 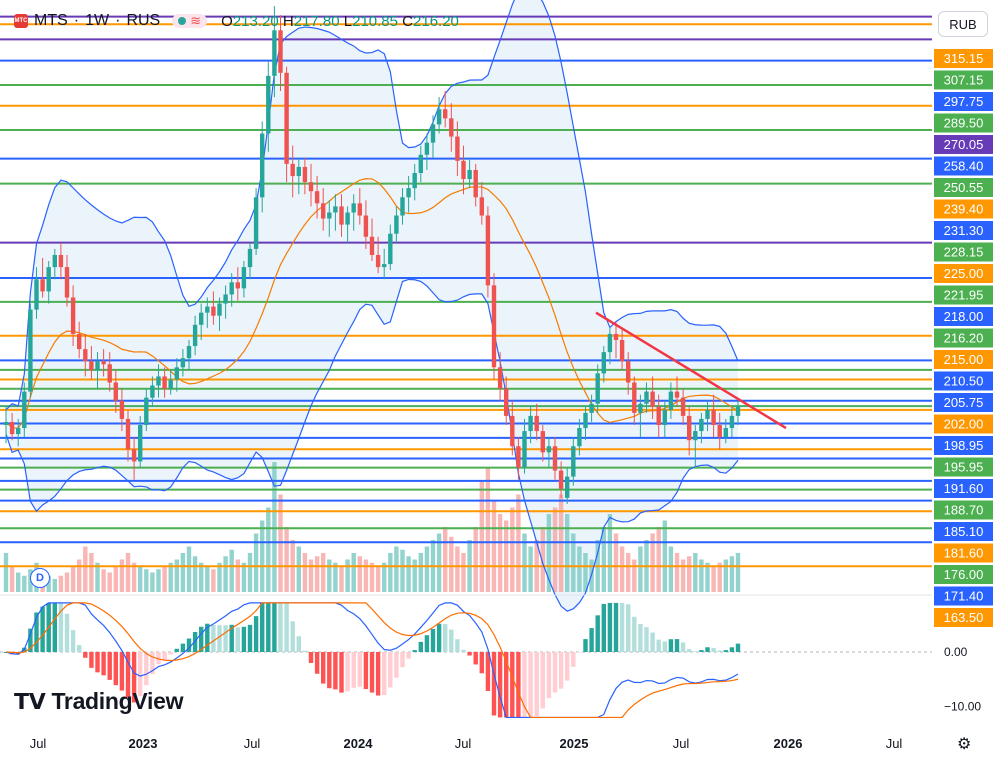 What do you see at coordinates (40, 578) in the screenshot?
I see `dividend-badge: D` at bounding box center [40, 578].